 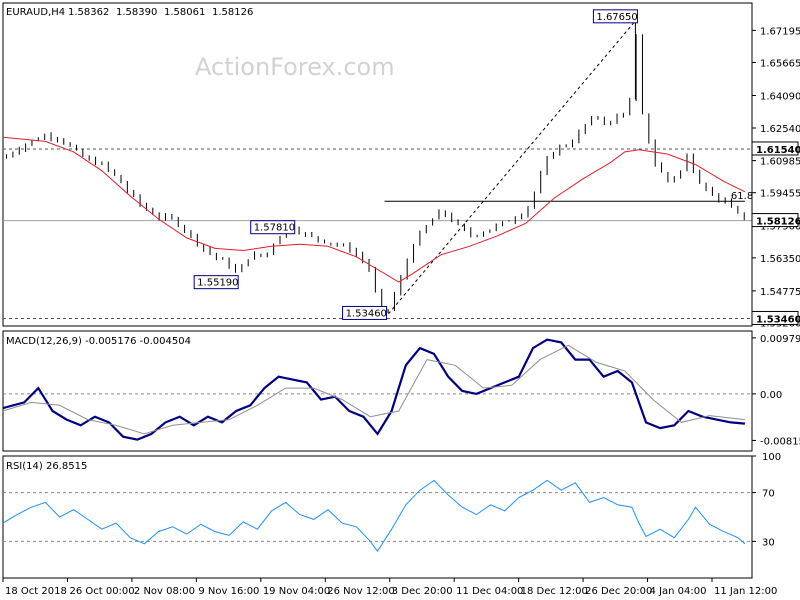 I want to click on rsi-y-tick-label: 100, so click(x=771, y=457).